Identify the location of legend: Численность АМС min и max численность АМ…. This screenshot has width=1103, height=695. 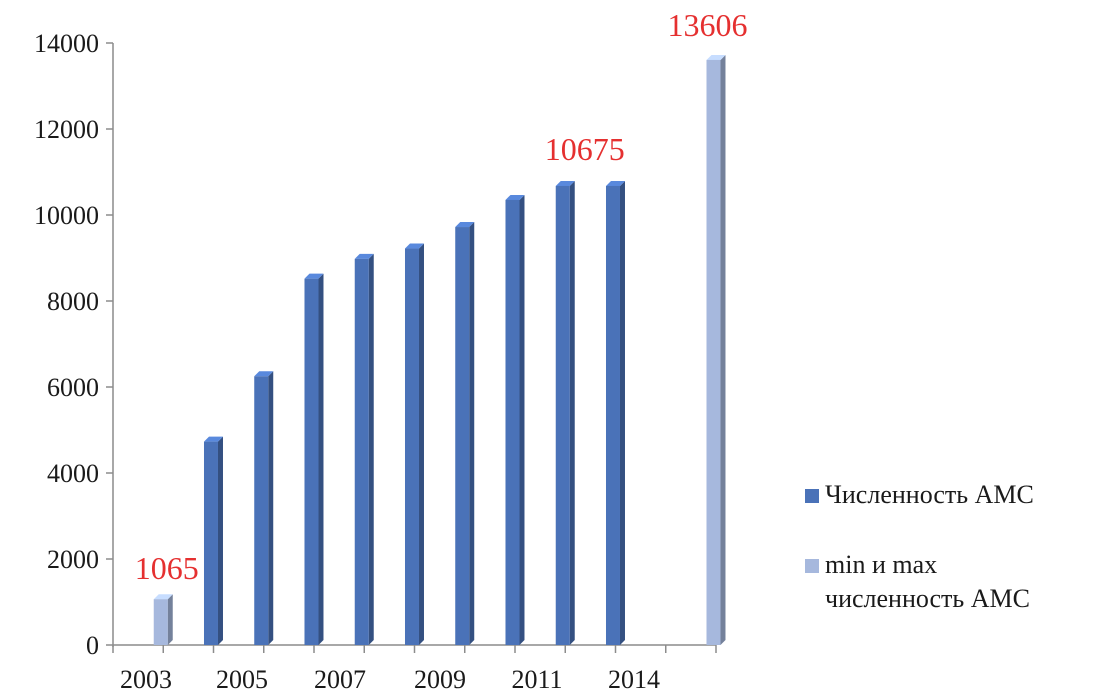
(952, 565).